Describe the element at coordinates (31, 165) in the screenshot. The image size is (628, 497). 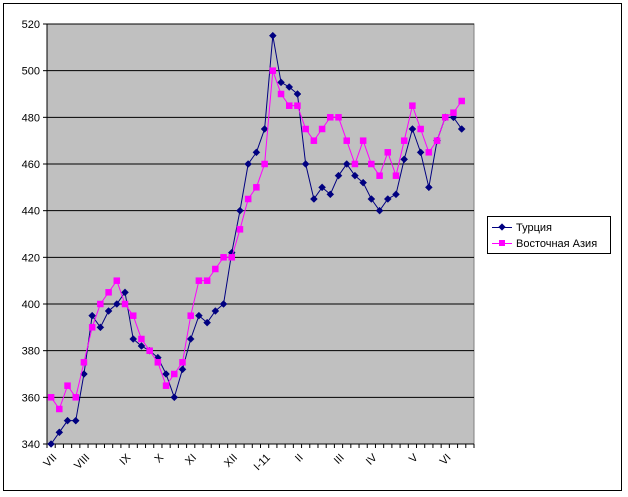
I see `y-tick-label: 460` at that location.